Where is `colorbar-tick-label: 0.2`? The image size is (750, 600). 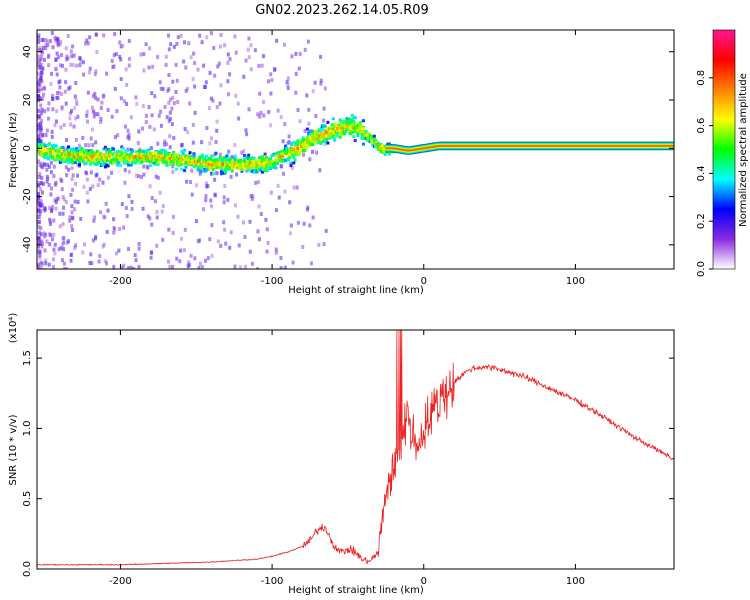
colorbar-tick-label: 0.2 is located at coordinates (701, 221).